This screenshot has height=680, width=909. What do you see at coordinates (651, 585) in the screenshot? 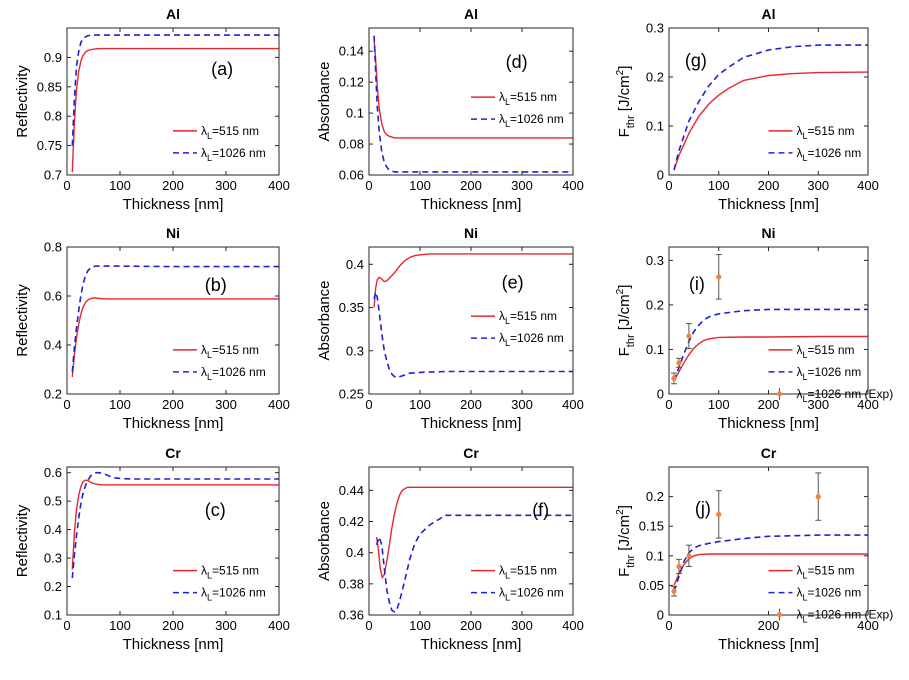
I see `y-tick-label: 0.05` at bounding box center [651, 585].